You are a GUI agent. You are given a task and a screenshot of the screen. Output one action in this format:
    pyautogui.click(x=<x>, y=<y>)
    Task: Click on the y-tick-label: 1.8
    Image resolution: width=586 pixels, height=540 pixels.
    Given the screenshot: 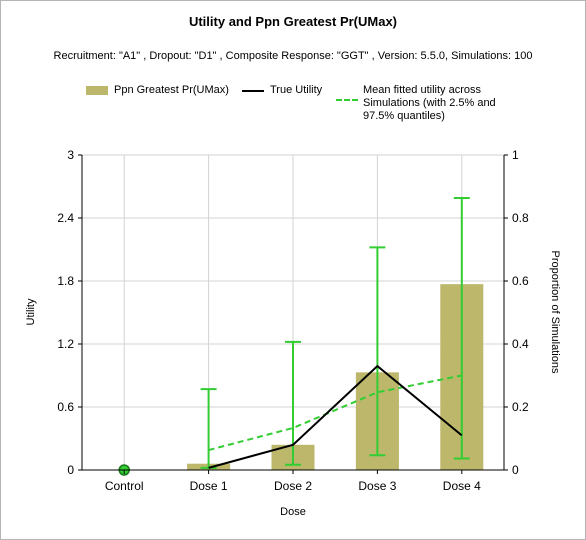 What is the action you would take?
    pyautogui.click(x=65, y=281)
    